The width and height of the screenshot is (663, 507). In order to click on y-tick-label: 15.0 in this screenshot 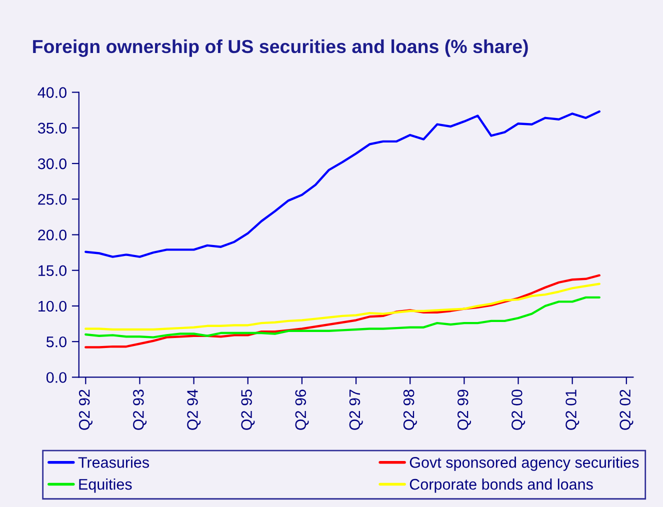, I will do `click(52, 270)`.